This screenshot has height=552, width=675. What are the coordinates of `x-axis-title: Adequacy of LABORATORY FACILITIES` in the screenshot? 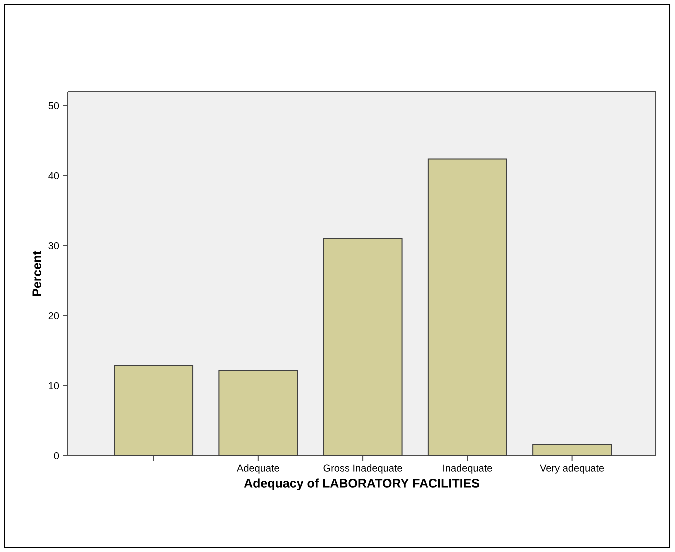 It's located at (362, 484).